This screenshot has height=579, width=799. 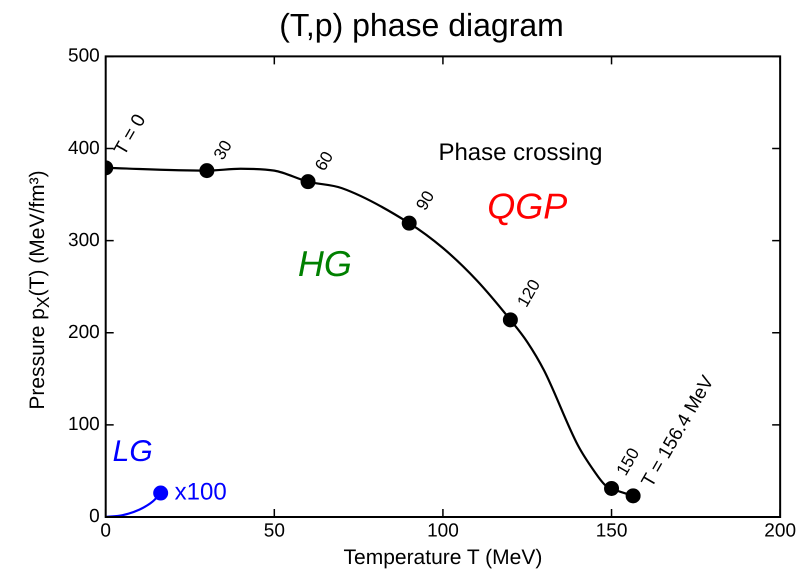 What do you see at coordinates (84, 56) in the screenshot?
I see `y-tick-label: 500` at bounding box center [84, 56].